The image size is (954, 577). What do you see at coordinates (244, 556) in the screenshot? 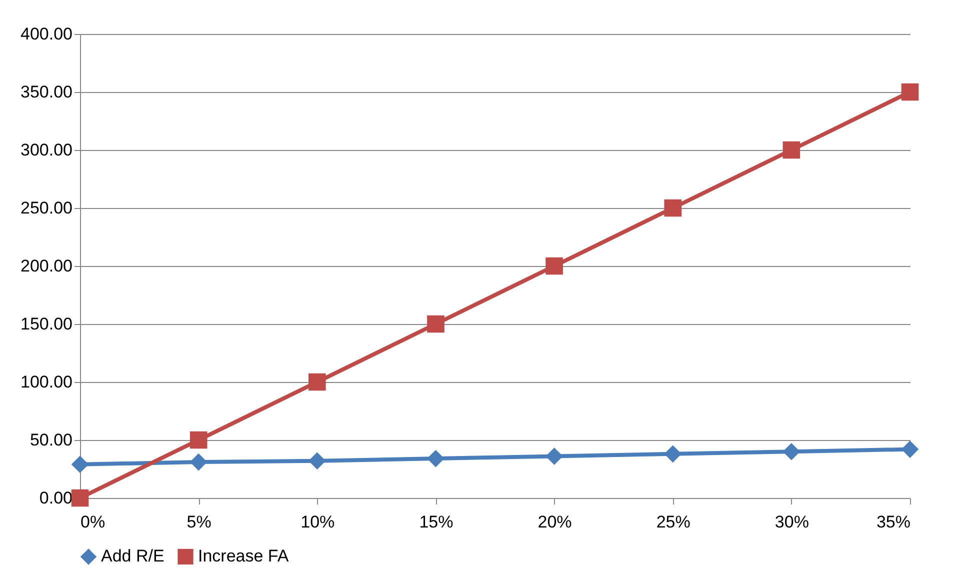
I see `legend-label: Increase FA` at bounding box center [244, 556].